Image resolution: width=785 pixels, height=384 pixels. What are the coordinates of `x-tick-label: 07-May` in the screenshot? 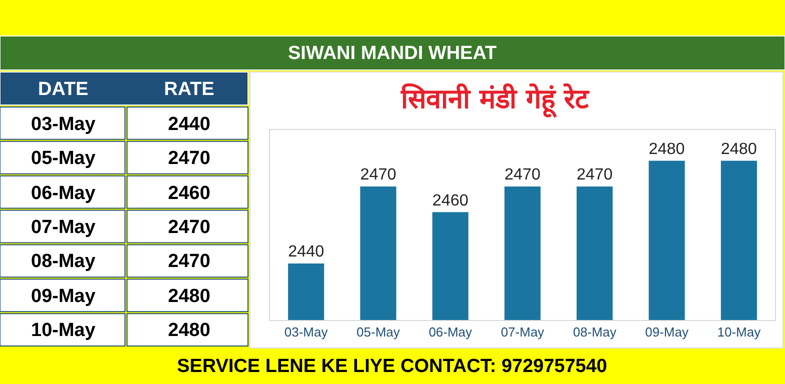 It's located at (522, 332).